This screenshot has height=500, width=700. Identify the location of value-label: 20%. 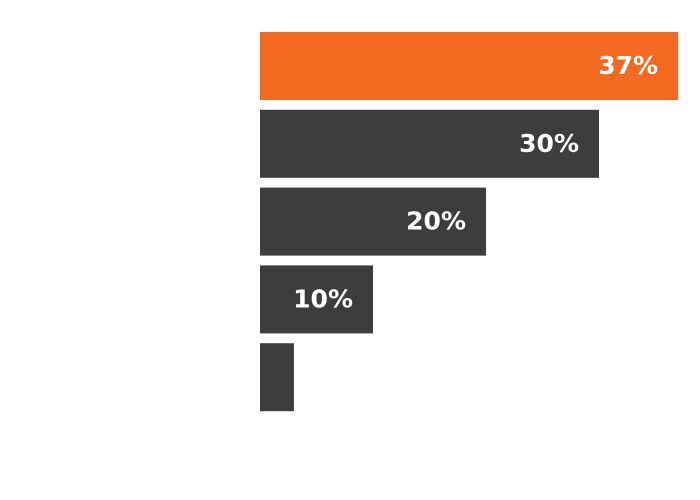
(436, 221).